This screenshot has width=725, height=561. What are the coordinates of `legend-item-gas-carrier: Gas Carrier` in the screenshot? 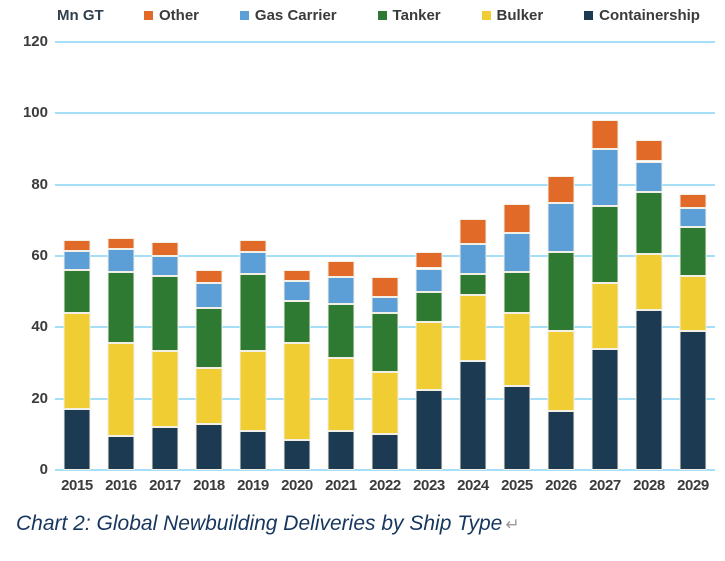 It's located at (288, 15).